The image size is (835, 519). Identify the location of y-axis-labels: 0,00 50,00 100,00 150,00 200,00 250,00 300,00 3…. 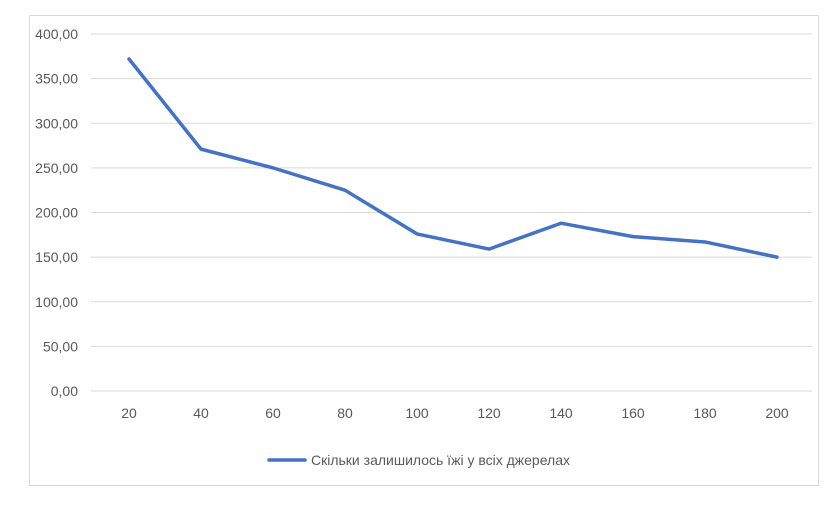
(56, 212).